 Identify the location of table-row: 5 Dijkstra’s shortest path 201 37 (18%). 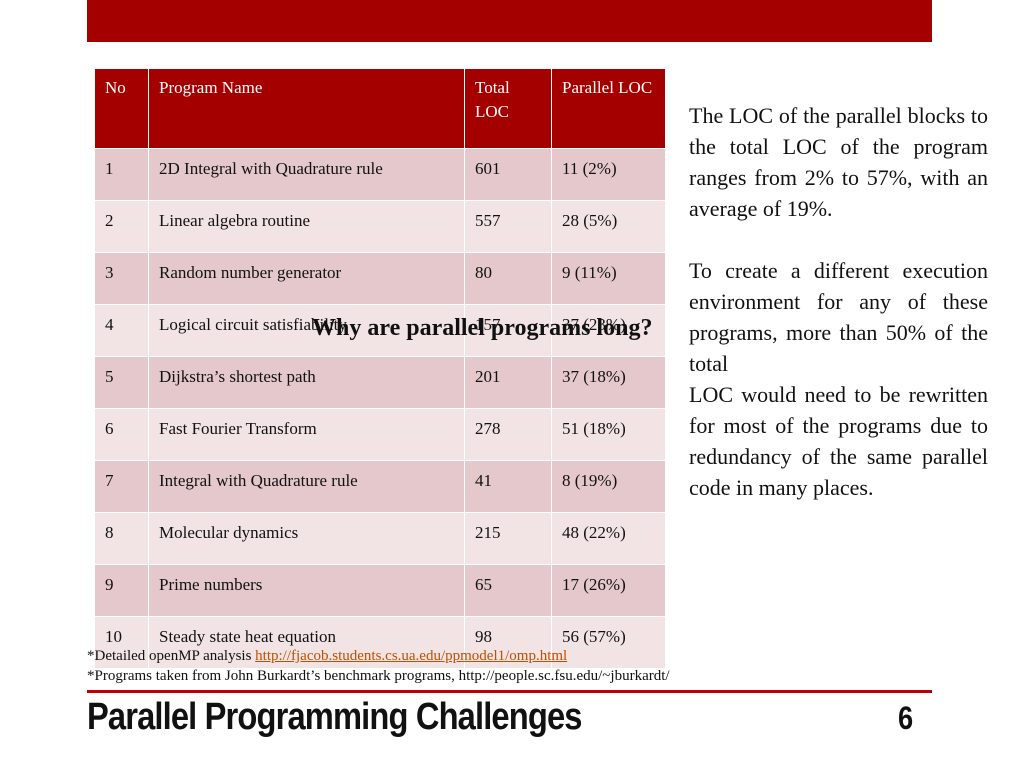
(380, 382).